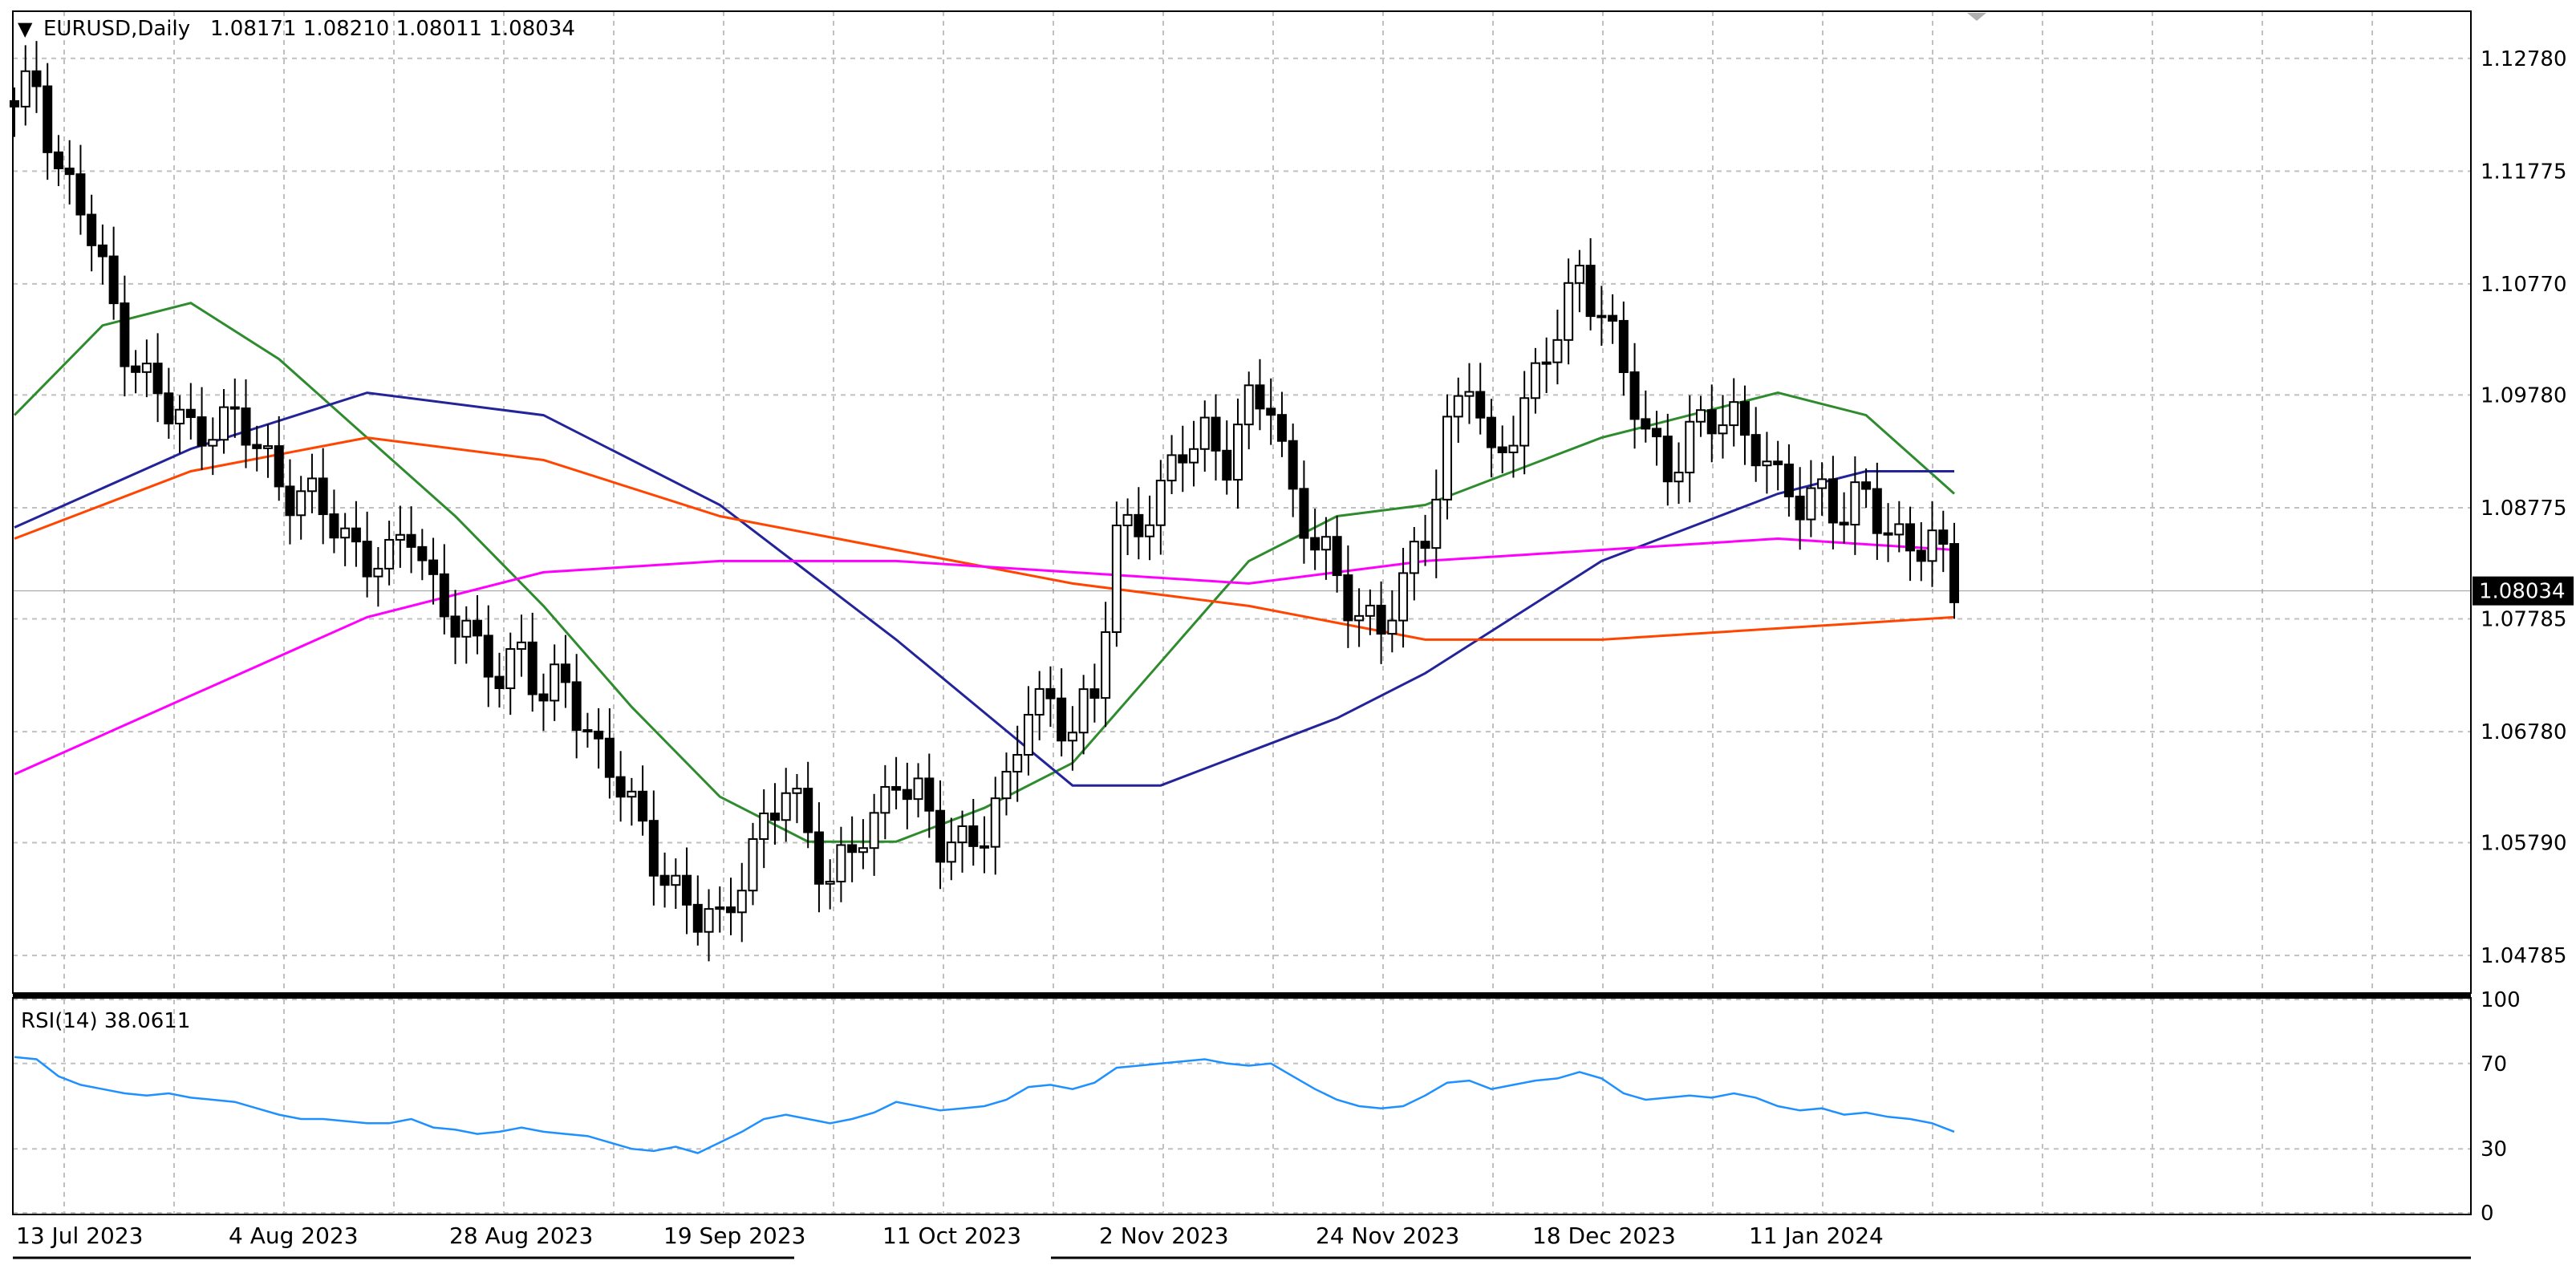  I want to click on price-tick: 1.10770, so click(2524, 285).